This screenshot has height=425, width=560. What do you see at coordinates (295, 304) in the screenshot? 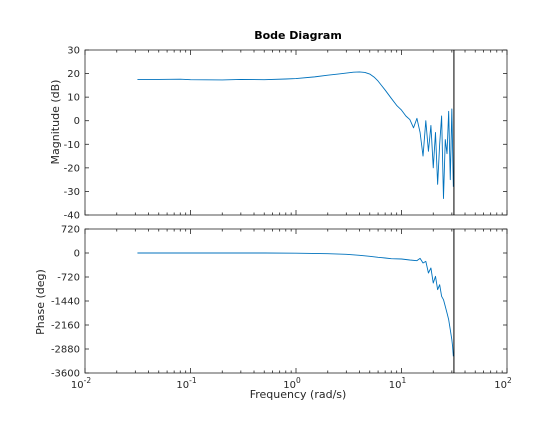
I see `phase-series-line` at bounding box center [295, 304].